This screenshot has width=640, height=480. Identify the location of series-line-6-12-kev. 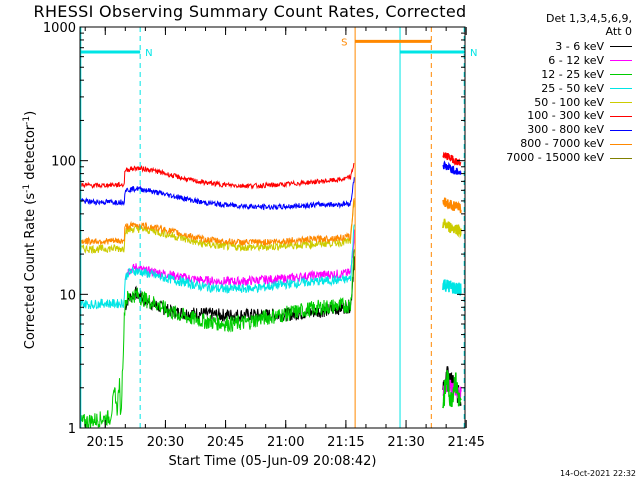
(239, 258).